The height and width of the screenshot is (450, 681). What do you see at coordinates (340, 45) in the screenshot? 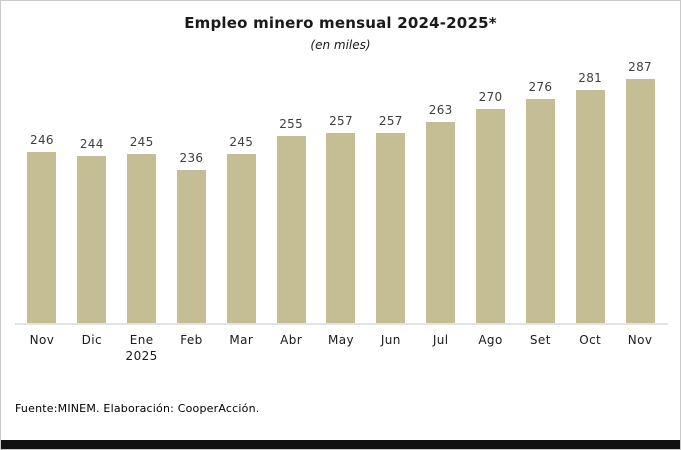
I see `chart-subtitle: (en miles)` at bounding box center [340, 45].